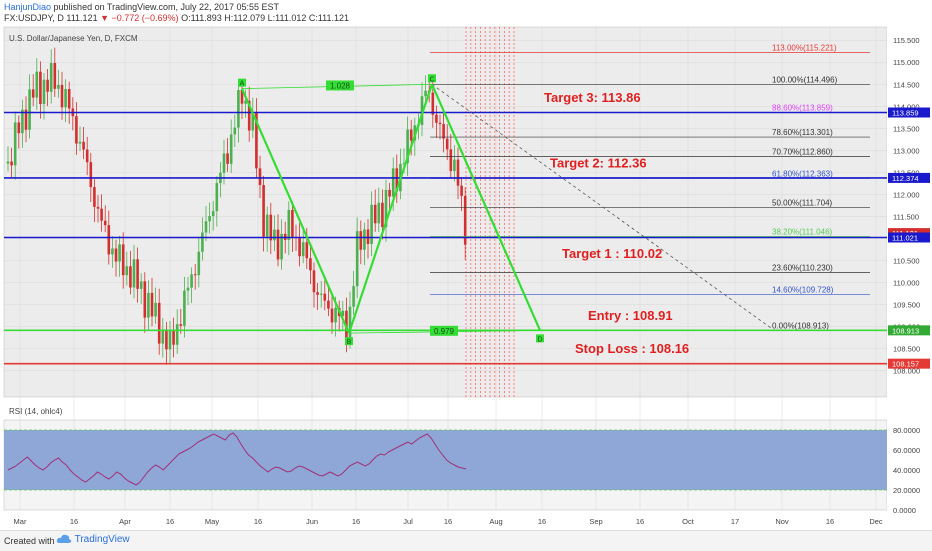 The height and width of the screenshot is (551, 932). What do you see at coordinates (802, 267) in the screenshot?
I see `fib-level-label: 23.60%(110.230)` at bounding box center [802, 267].